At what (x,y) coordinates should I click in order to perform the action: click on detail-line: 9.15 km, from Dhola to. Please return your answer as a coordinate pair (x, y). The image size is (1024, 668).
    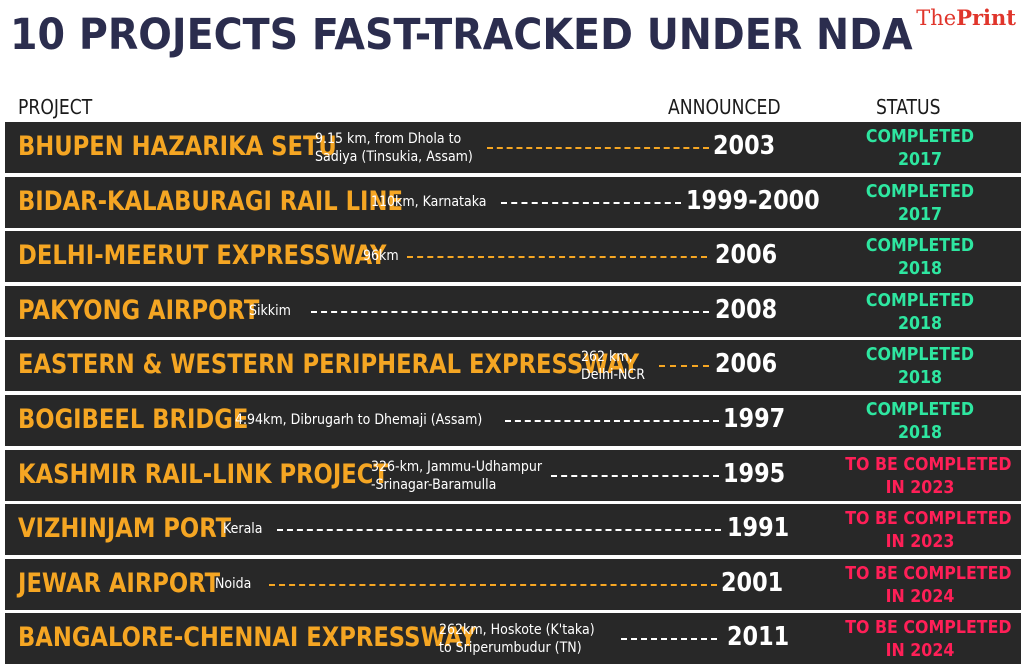
    Looking at the image, I should click on (388, 139).